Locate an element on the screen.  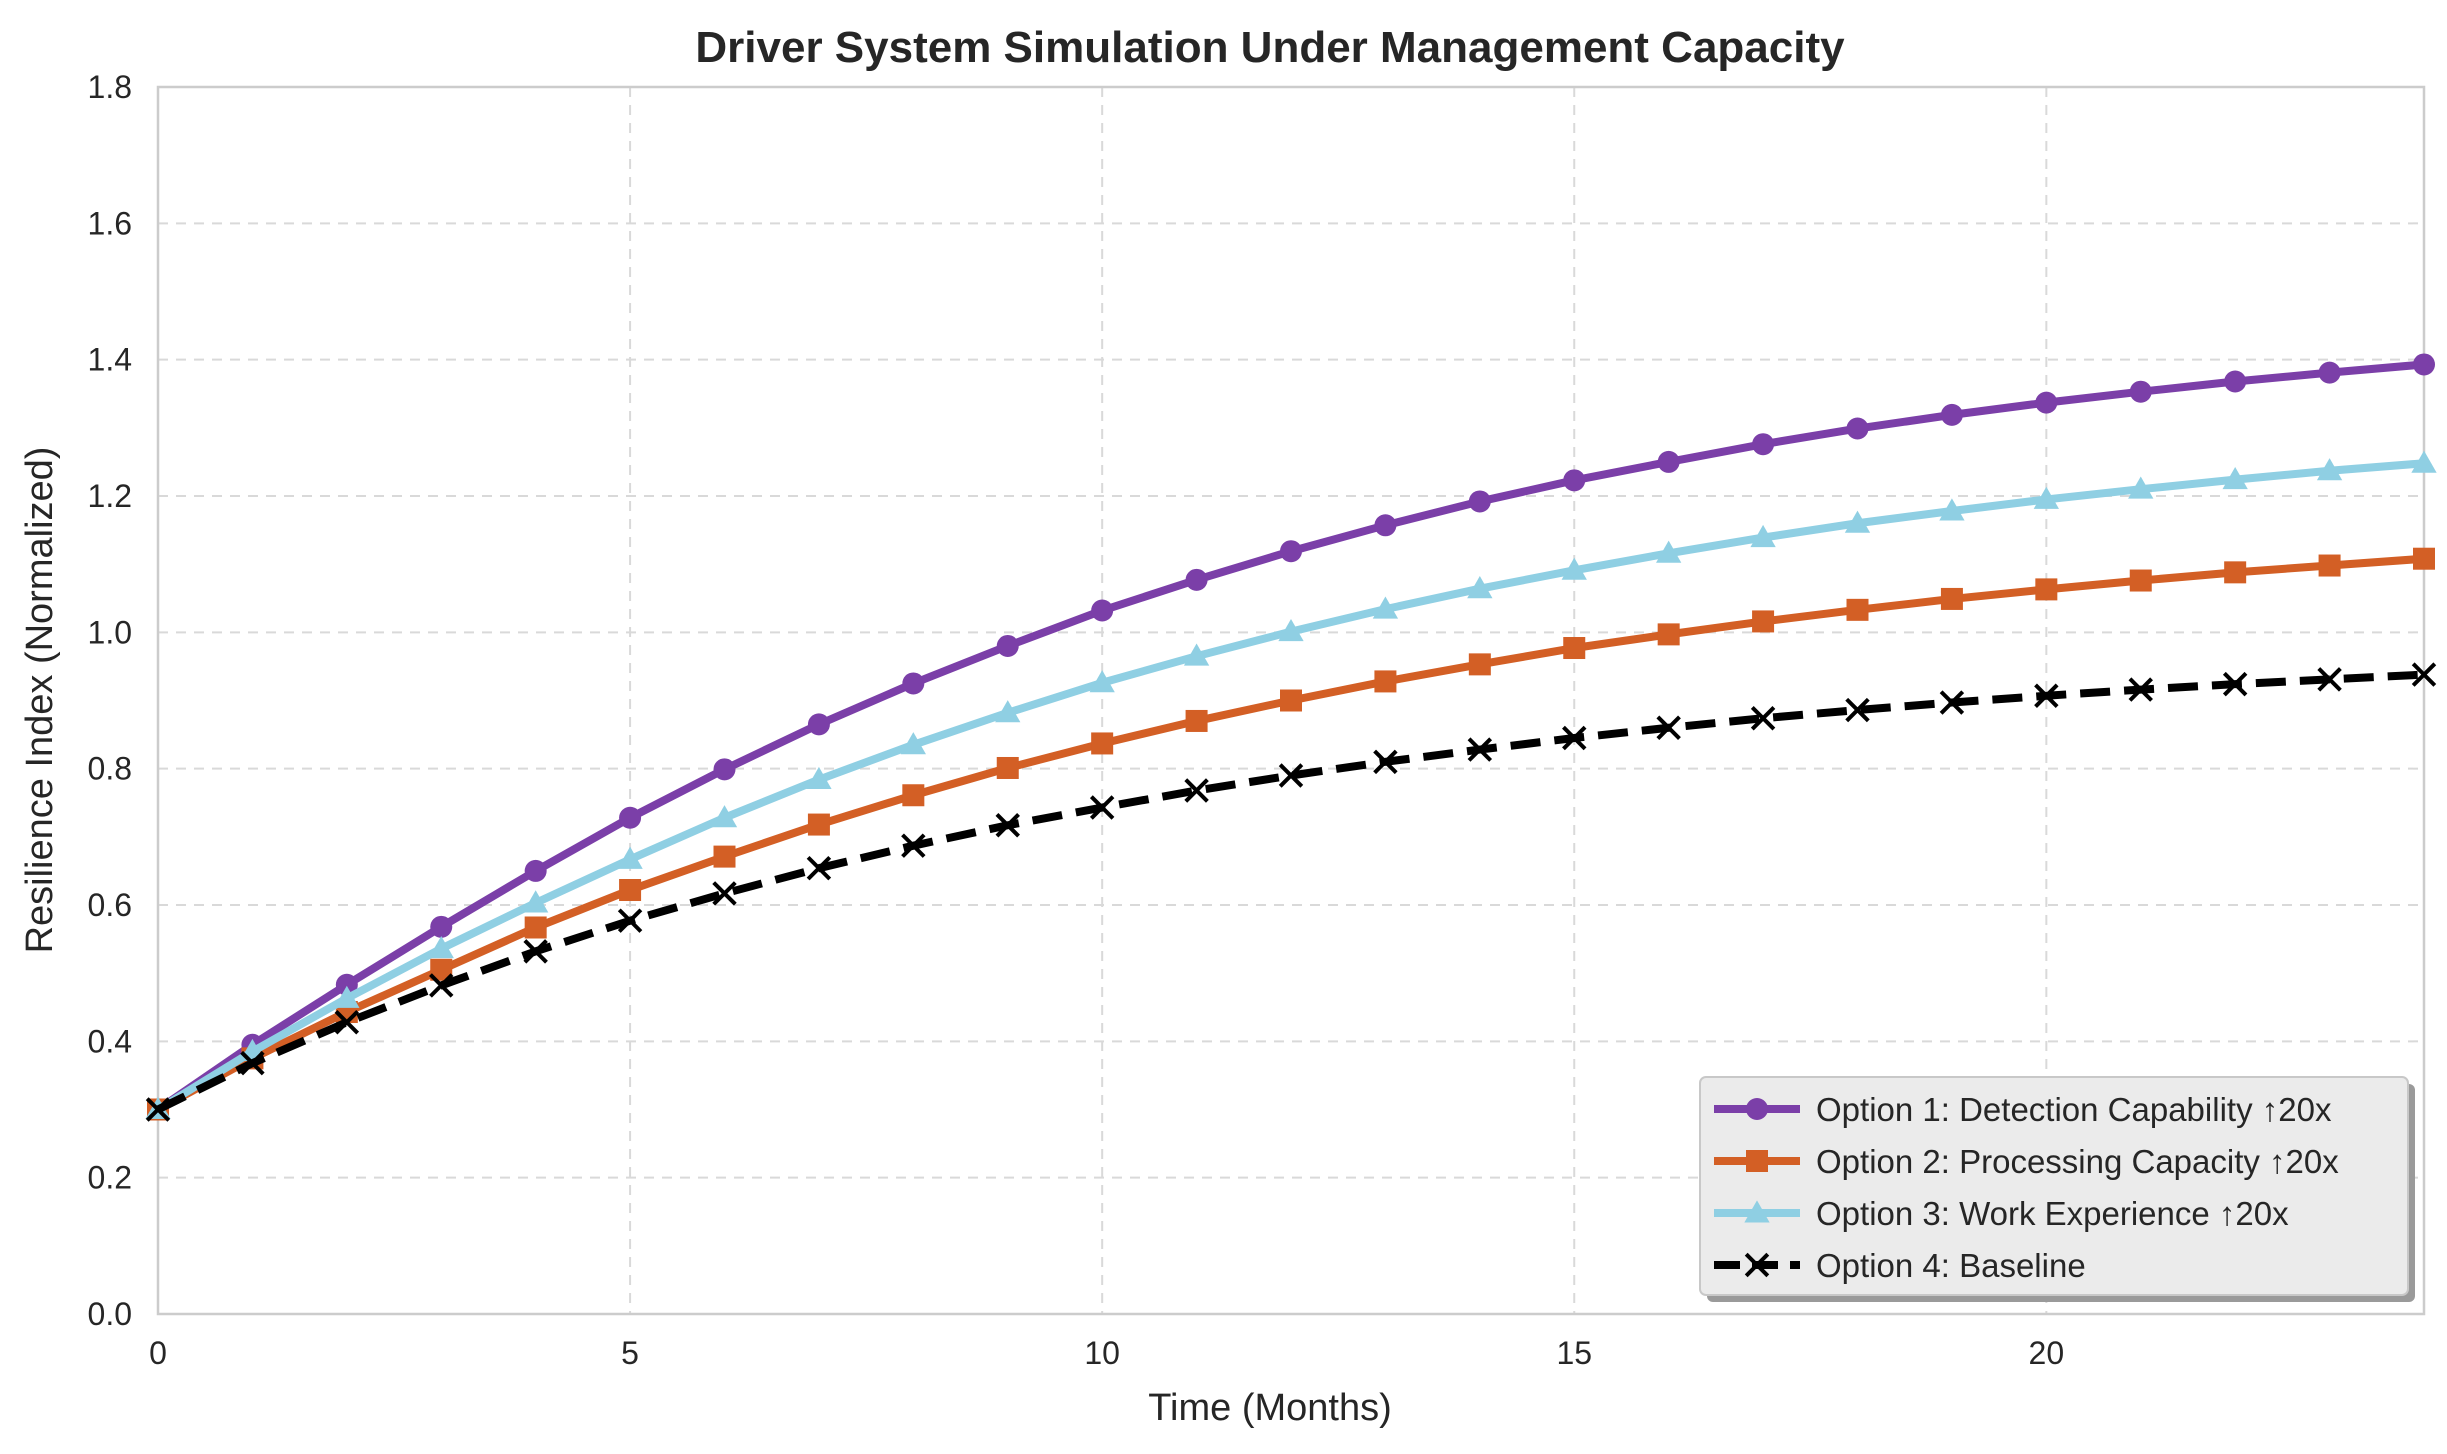
x-axis-label: Time (Months) is located at coordinates (1270, 1408).